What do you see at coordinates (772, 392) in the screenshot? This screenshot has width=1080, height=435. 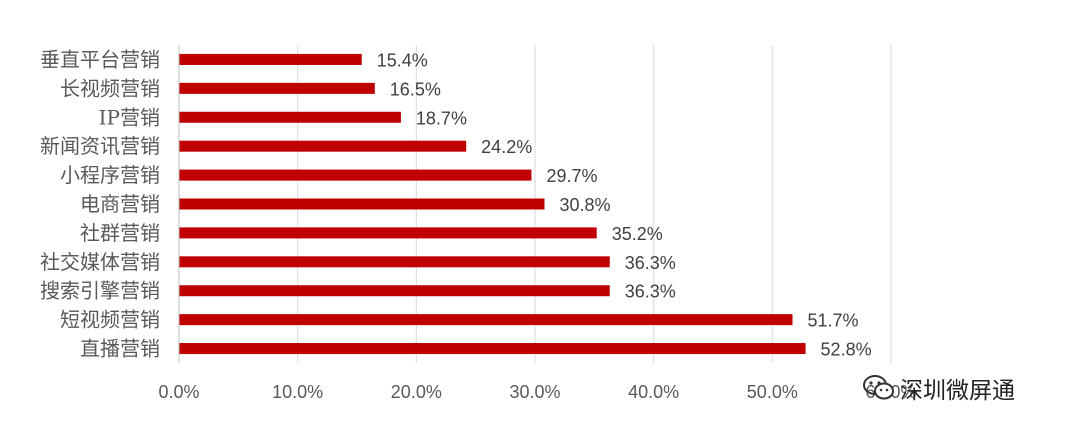 I see `x-tick-label: 50.0%` at bounding box center [772, 392].